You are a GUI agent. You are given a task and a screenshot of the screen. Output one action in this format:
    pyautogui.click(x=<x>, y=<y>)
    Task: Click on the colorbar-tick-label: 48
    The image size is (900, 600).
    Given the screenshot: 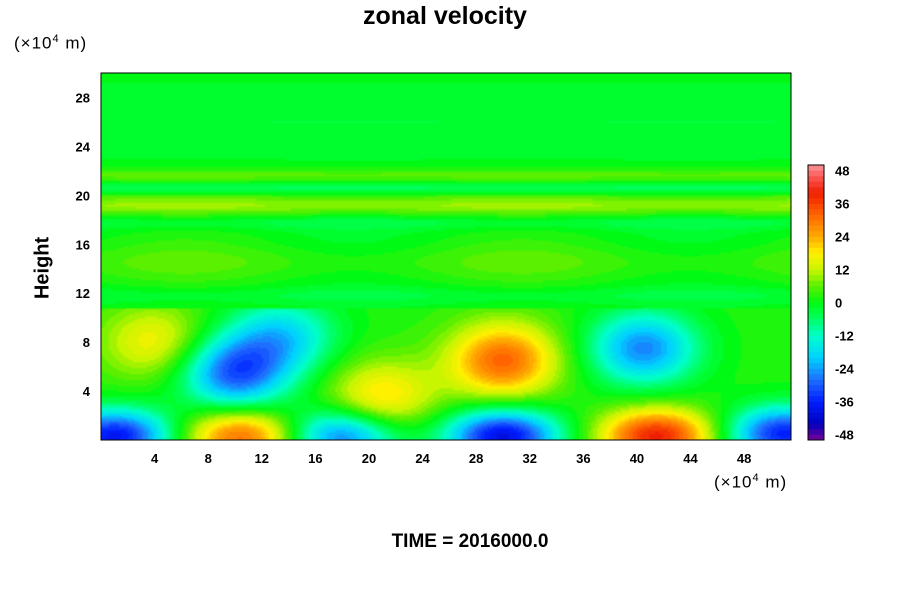 What is the action you would take?
    pyautogui.click(x=842, y=171)
    